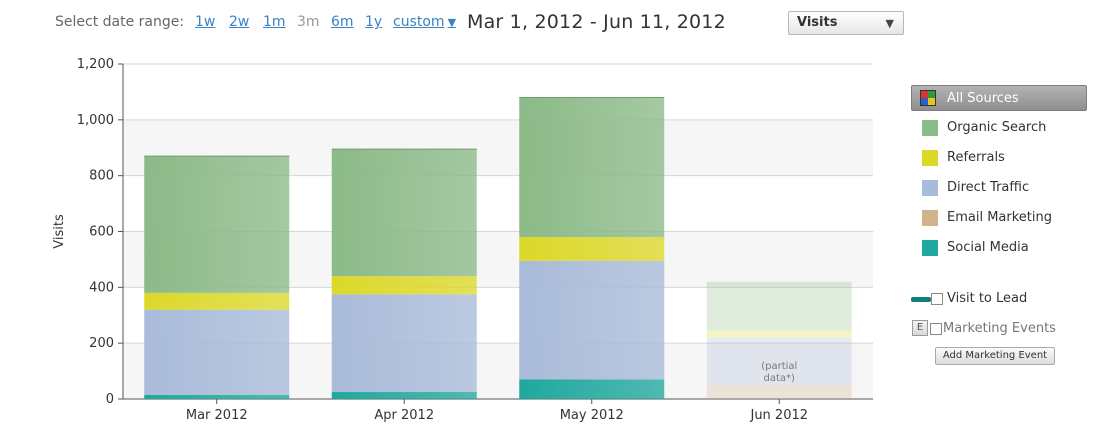  What do you see at coordinates (374, 22) in the screenshot?
I see `range-option-1y: 1y` at bounding box center [374, 22].